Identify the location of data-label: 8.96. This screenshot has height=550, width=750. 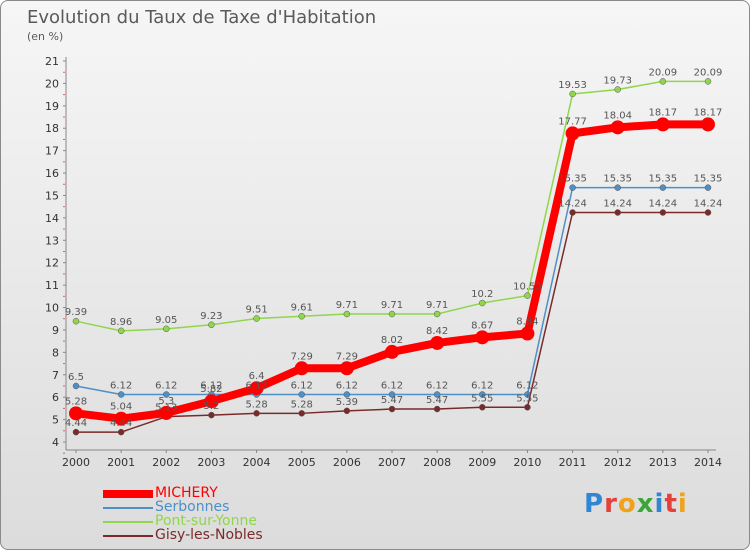
(121, 322).